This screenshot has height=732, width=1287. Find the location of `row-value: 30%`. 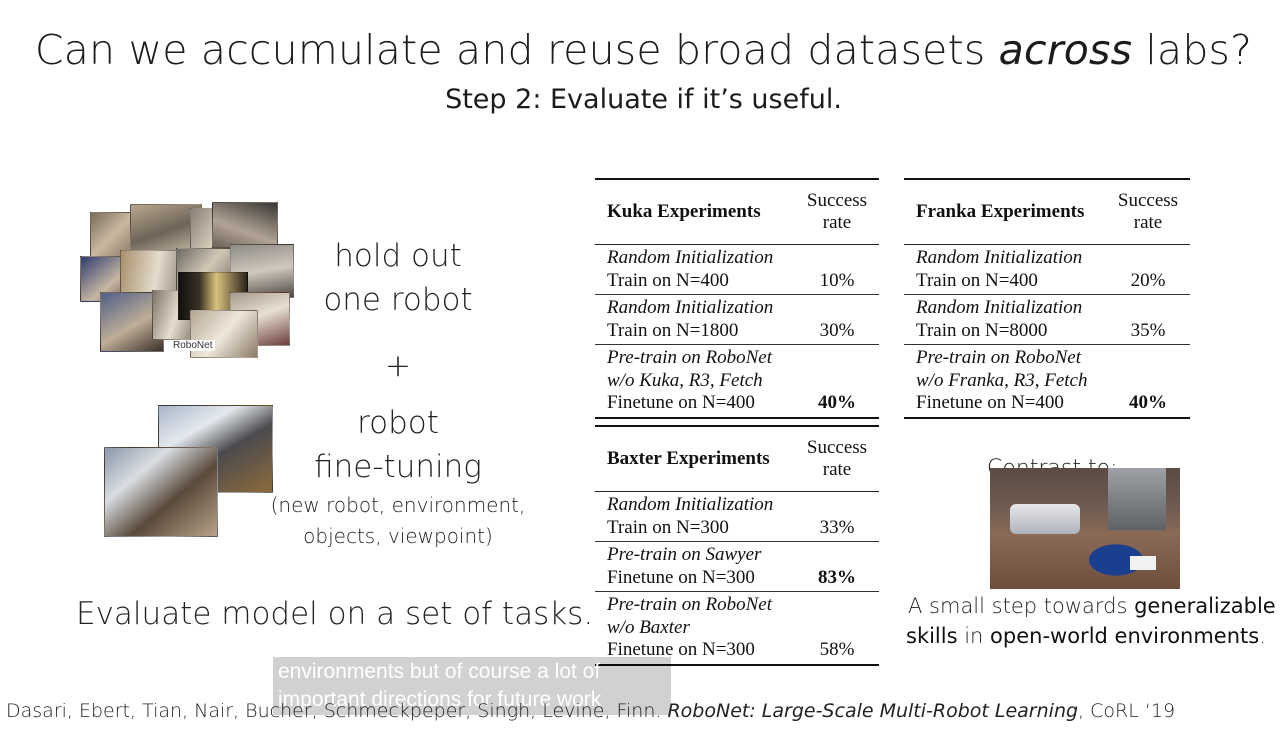

row-value: 30% is located at coordinates (837, 330).